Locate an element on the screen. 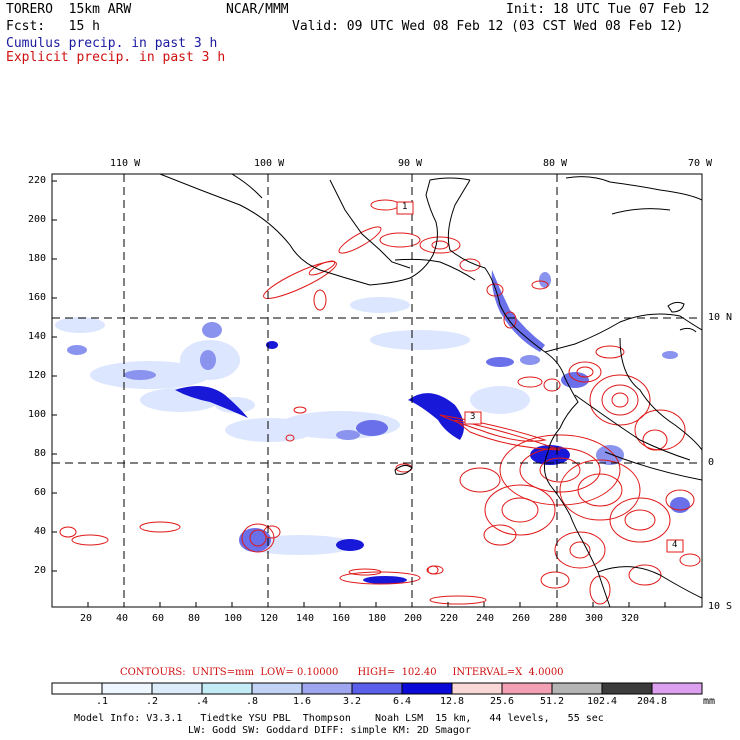  colorbar-label: .4 is located at coordinates (202, 701).